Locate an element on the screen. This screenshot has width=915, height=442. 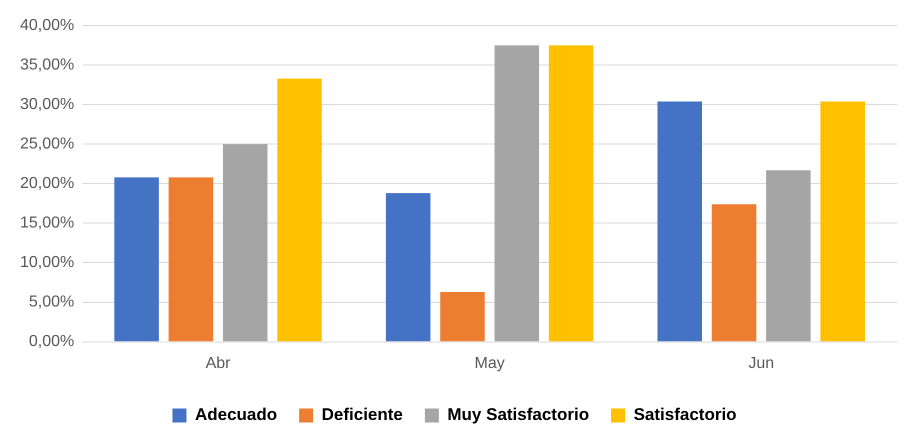
y-tick-label: 20,00% is located at coordinates (47, 183).